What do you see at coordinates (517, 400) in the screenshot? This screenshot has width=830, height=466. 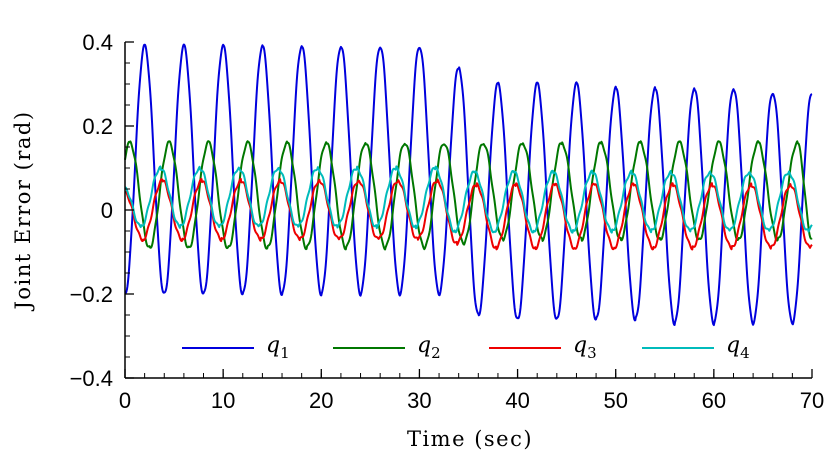 I see `x-tick-label: 40` at bounding box center [517, 400].